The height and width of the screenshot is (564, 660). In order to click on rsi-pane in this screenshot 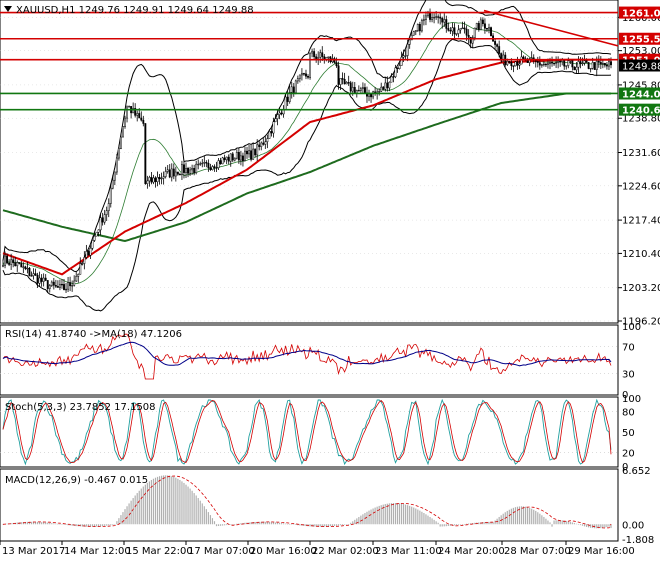, I will do `click(309, 356)`.